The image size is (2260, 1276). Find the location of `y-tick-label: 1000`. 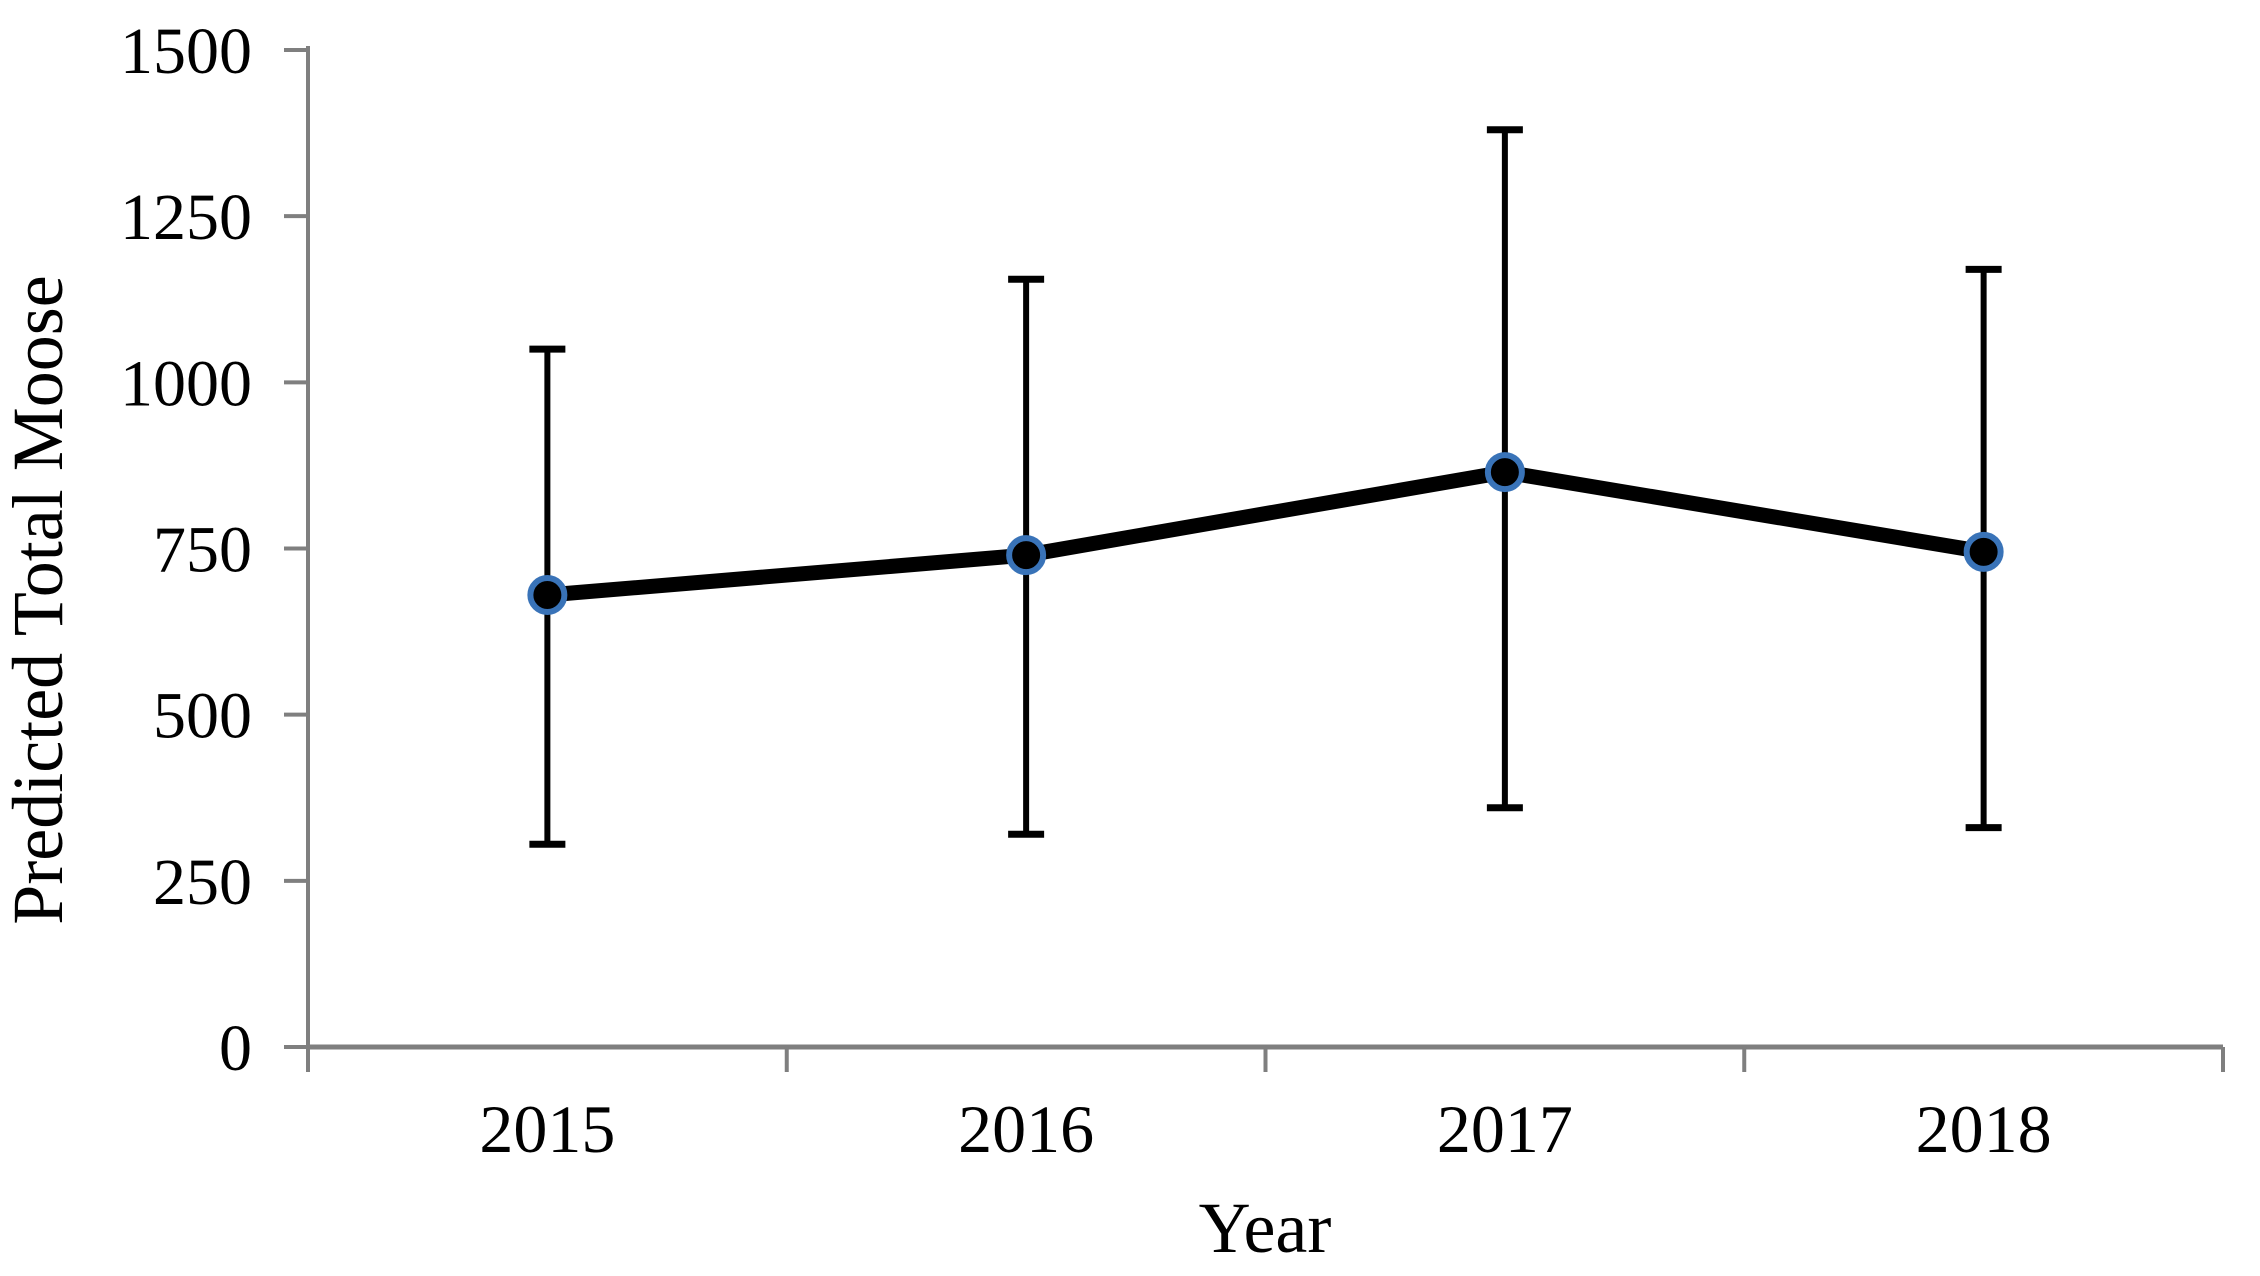

y-tick-label: 1000 is located at coordinates (186, 383).